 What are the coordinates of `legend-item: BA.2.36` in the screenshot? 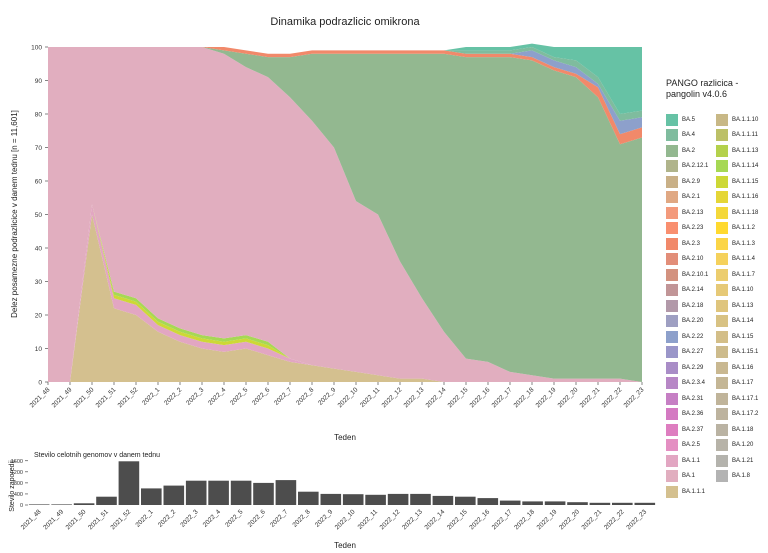 It's located at (692, 415).